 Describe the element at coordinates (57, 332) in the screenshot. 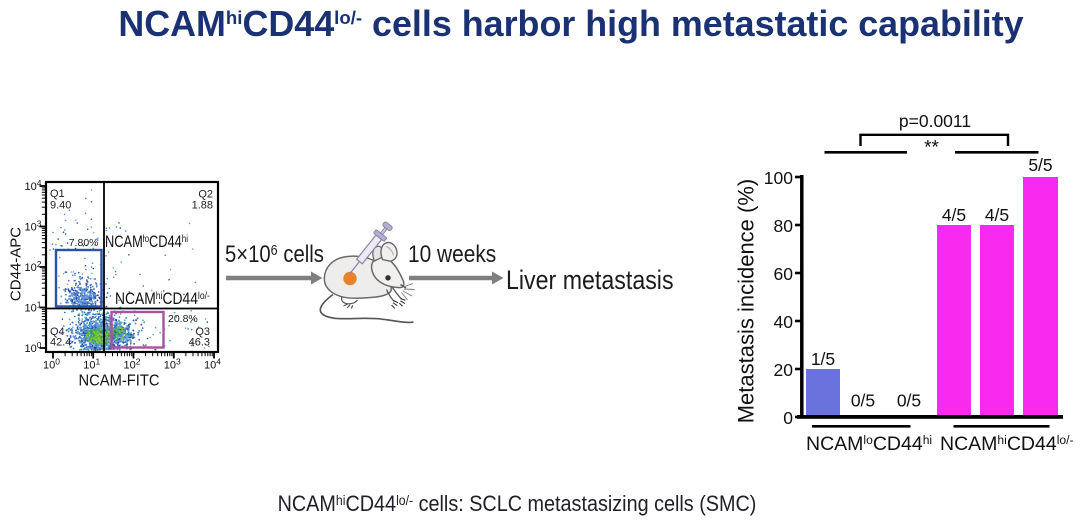

I see `svg-text: Q4` at that location.